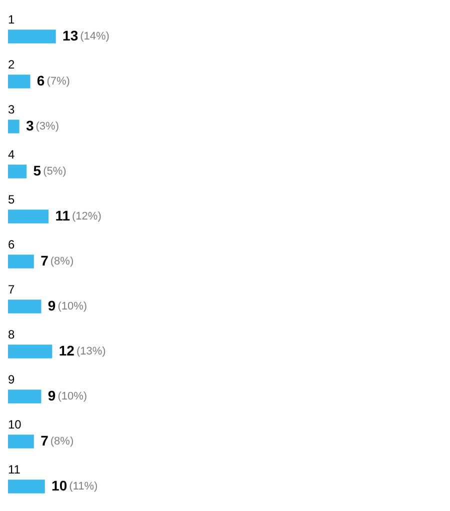 The width and height of the screenshot is (450, 511). What do you see at coordinates (91, 352) in the screenshot?
I see `annotation: (13%)` at bounding box center [91, 352].